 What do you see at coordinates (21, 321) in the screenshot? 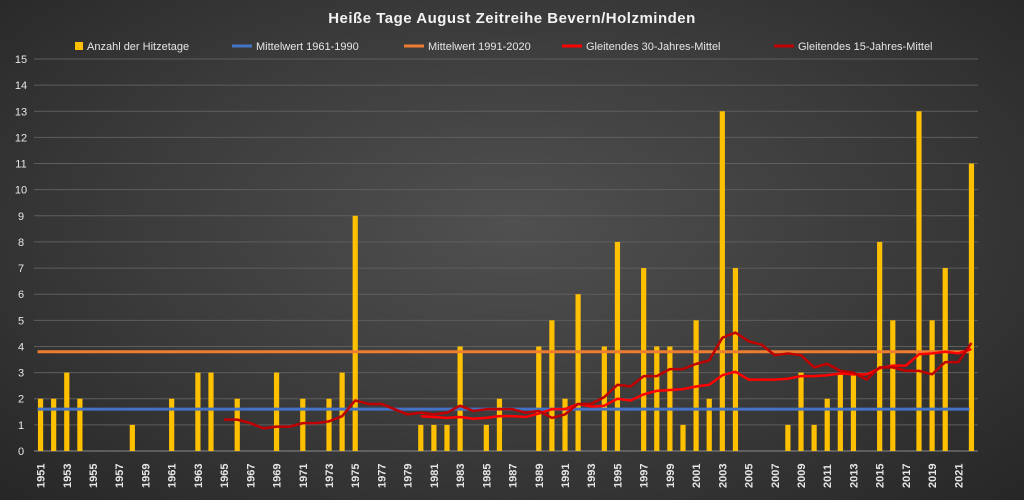
I see `y-tick-label: 5` at bounding box center [21, 321].